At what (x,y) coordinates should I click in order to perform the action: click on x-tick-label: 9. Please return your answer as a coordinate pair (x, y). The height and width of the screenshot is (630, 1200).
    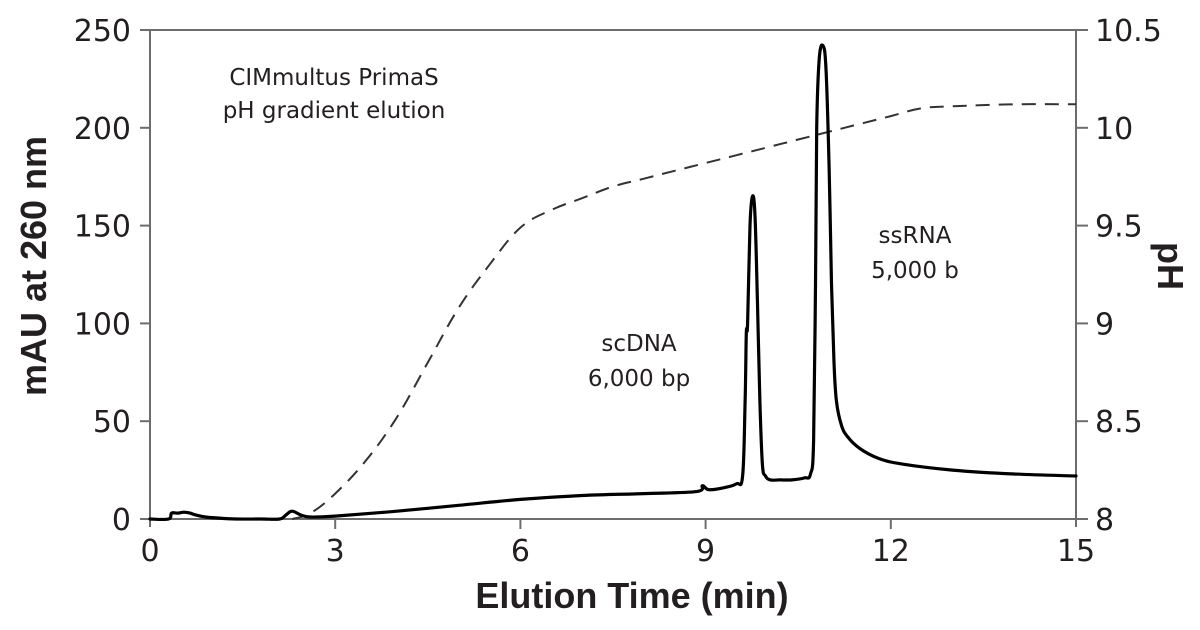
    Looking at the image, I should click on (705, 551).